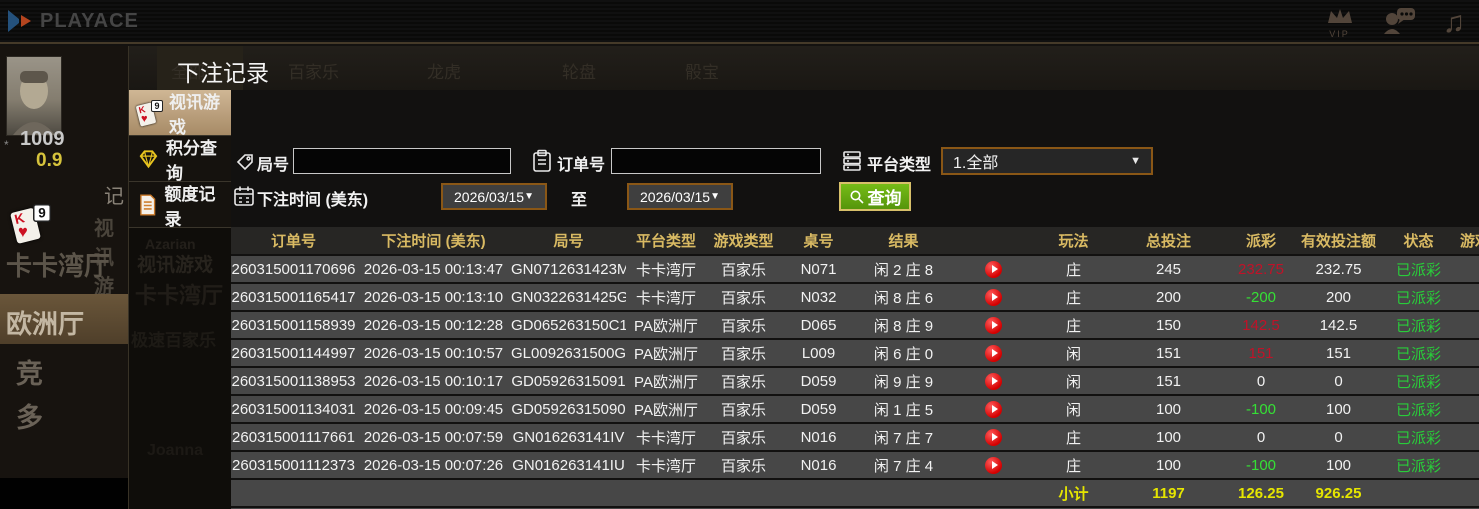 Image resolution: width=1479 pixels, height=509 pixels. What do you see at coordinates (29, 374) in the screenshot?
I see `bg-fragment: 竞` at bounding box center [29, 374].